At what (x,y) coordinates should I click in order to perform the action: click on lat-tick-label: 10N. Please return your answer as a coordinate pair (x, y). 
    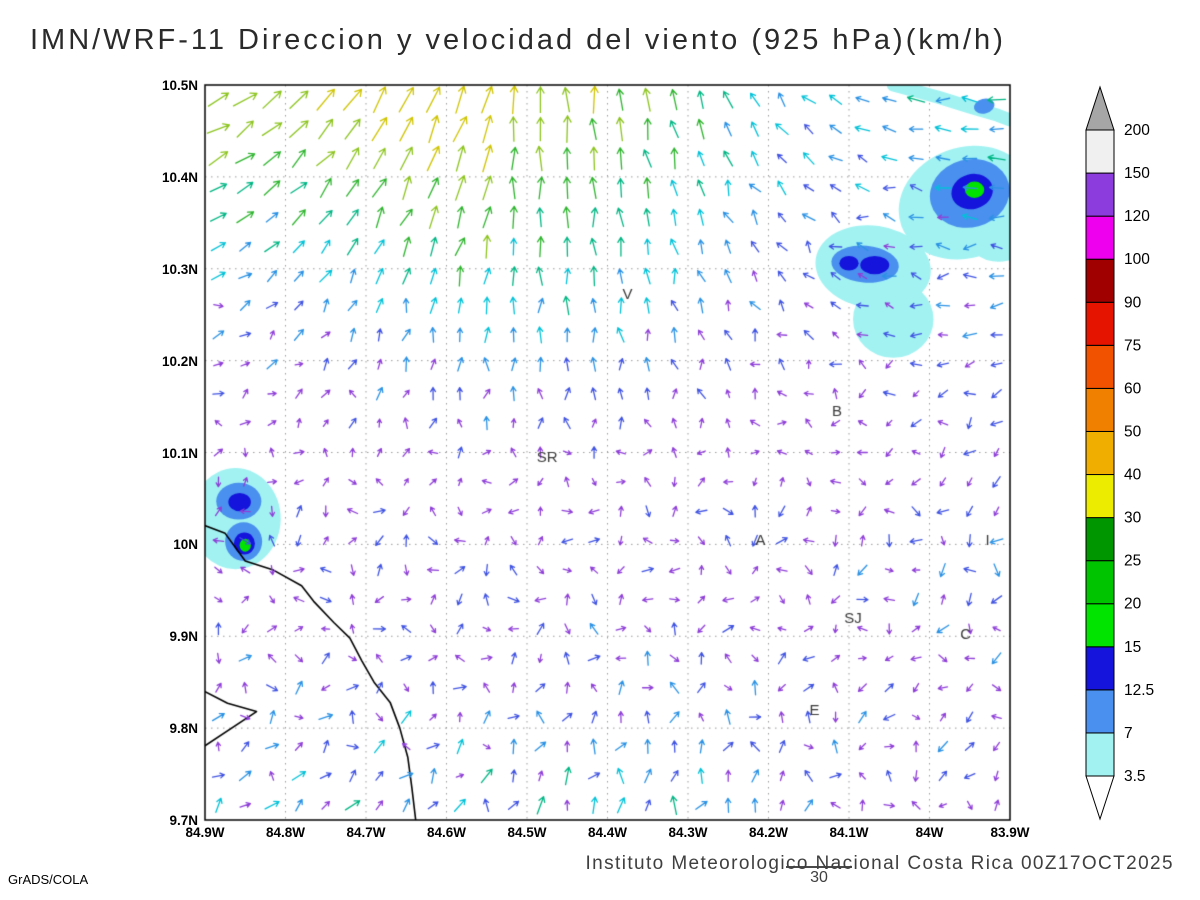
    Looking at the image, I should click on (185, 545).